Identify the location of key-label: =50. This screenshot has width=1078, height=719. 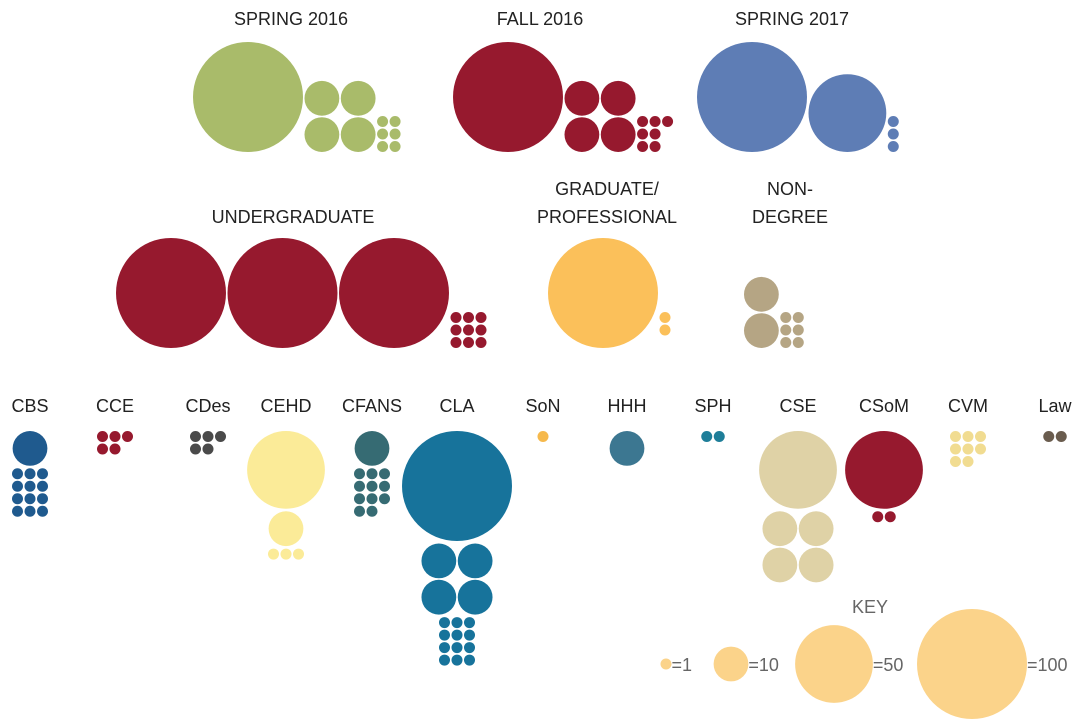
(888, 665).